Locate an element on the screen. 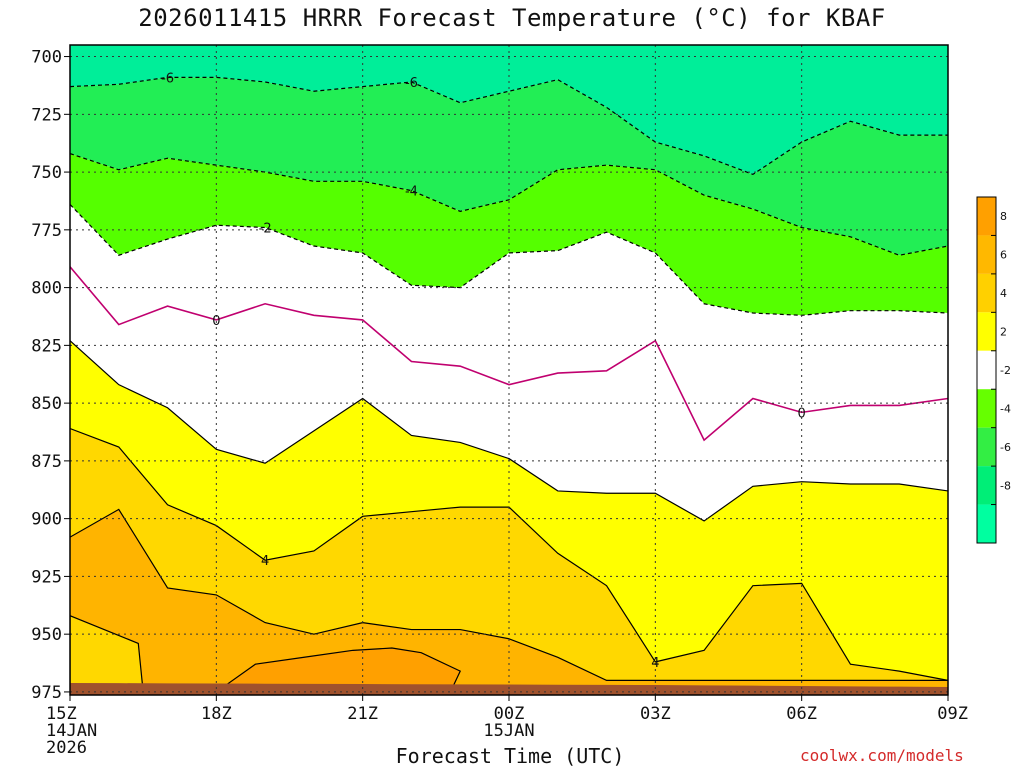 The width and height of the screenshot is (1024, 768). contour-label-0: 0 is located at coordinates (216, 321).